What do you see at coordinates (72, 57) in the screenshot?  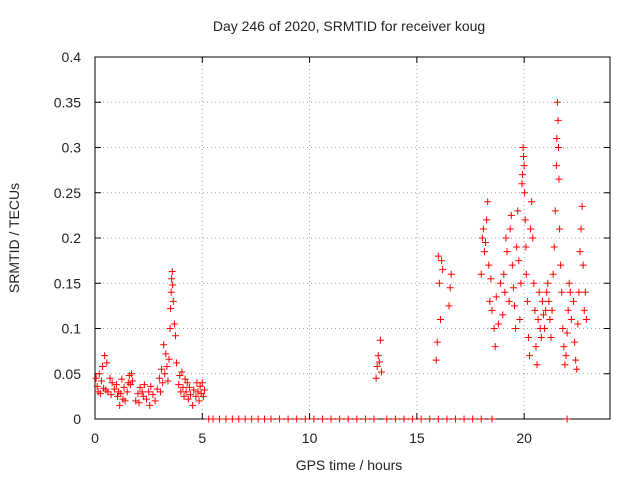 I see `y-tick-label: 0.4` at bounding box center [72, 57].